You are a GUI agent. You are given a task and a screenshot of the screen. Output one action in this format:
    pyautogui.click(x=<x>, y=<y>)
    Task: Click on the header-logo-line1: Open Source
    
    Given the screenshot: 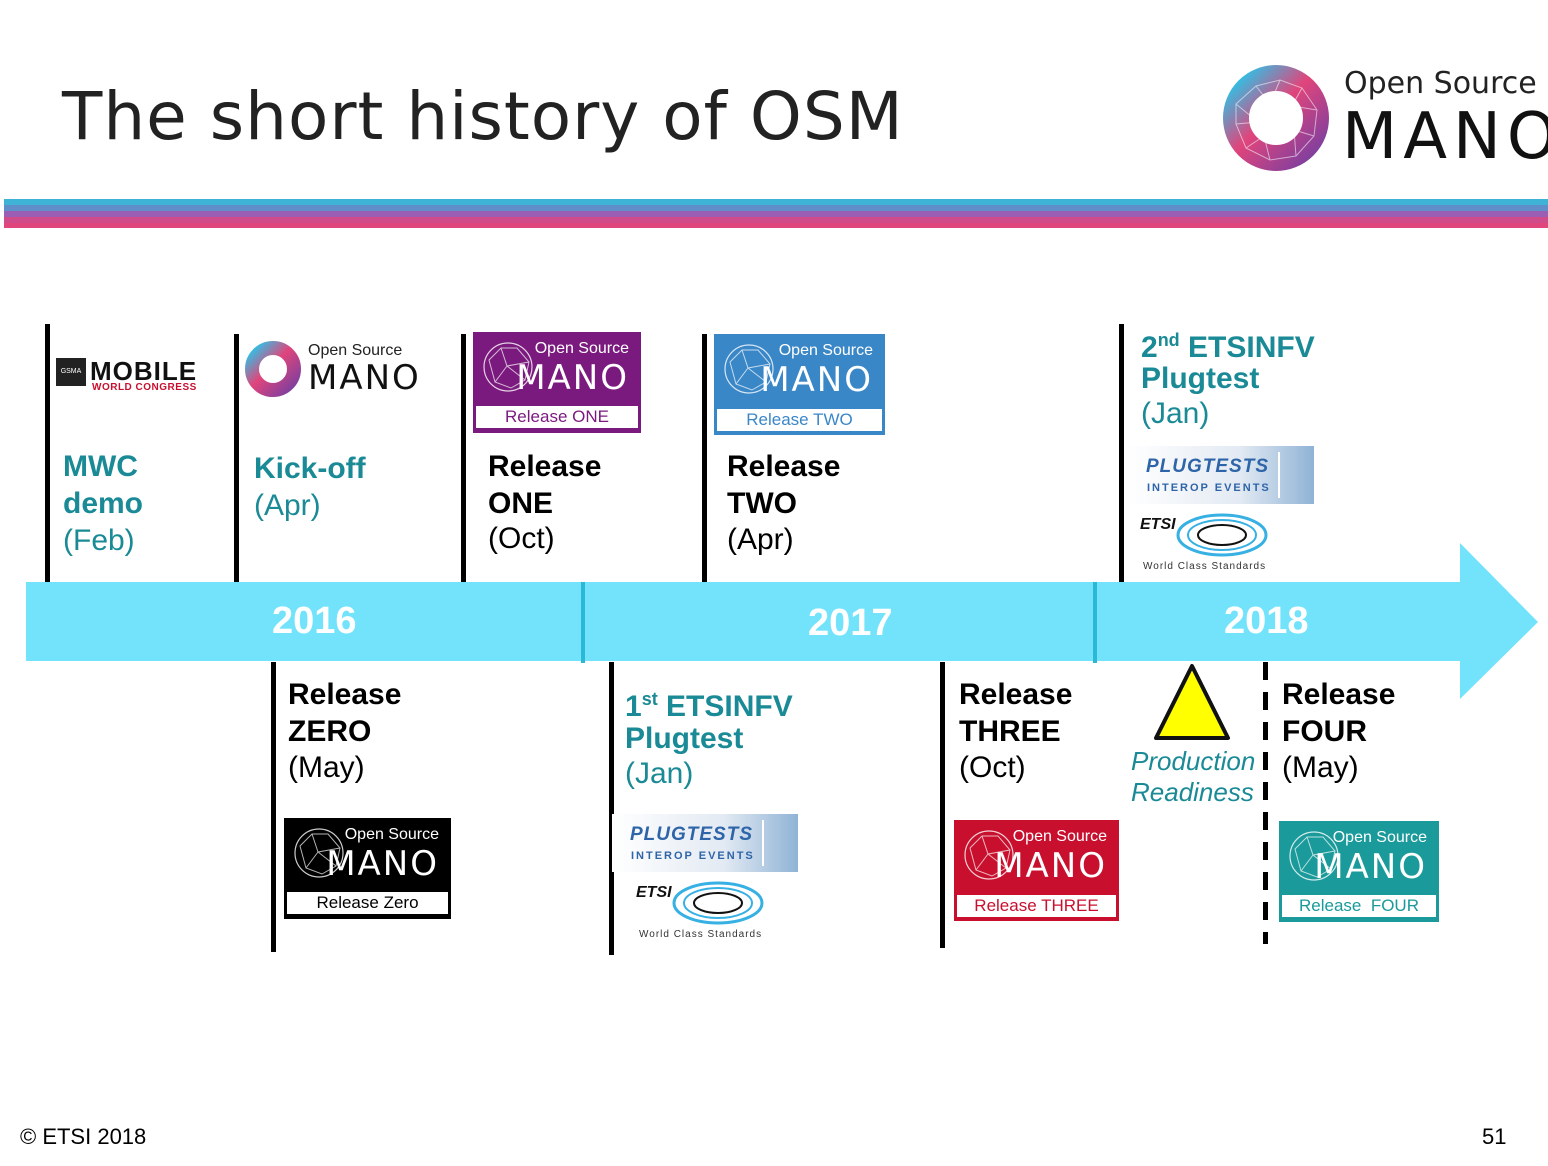 What is the action you would take?
    pyautogui.click(x=1440, y=83)
    